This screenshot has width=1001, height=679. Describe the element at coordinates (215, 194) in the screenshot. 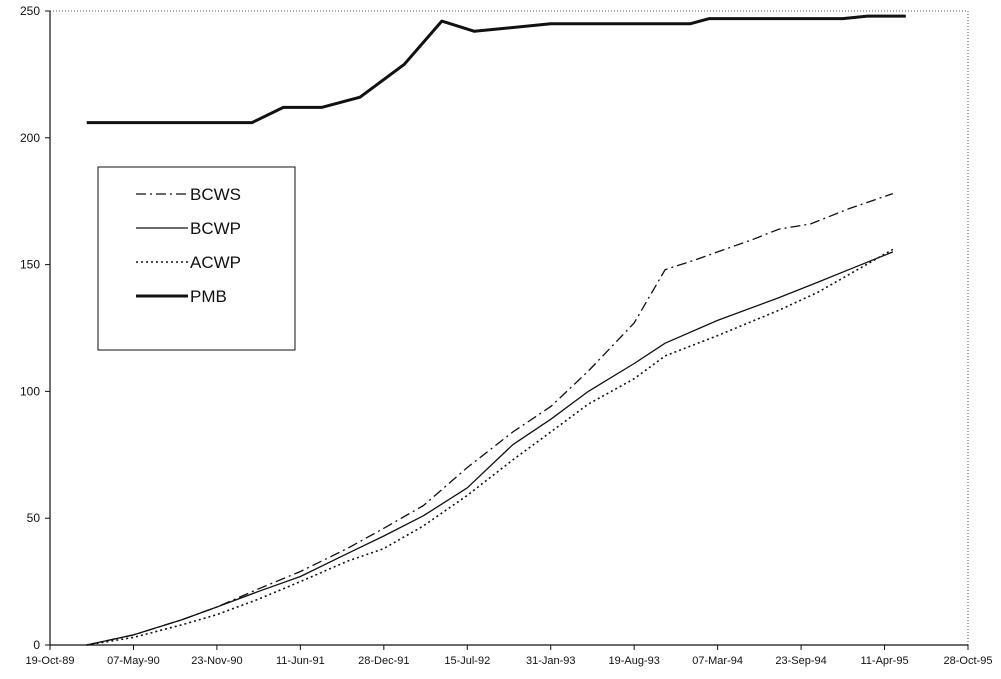

I see `legend-label-bcws: BCWS` at that location.